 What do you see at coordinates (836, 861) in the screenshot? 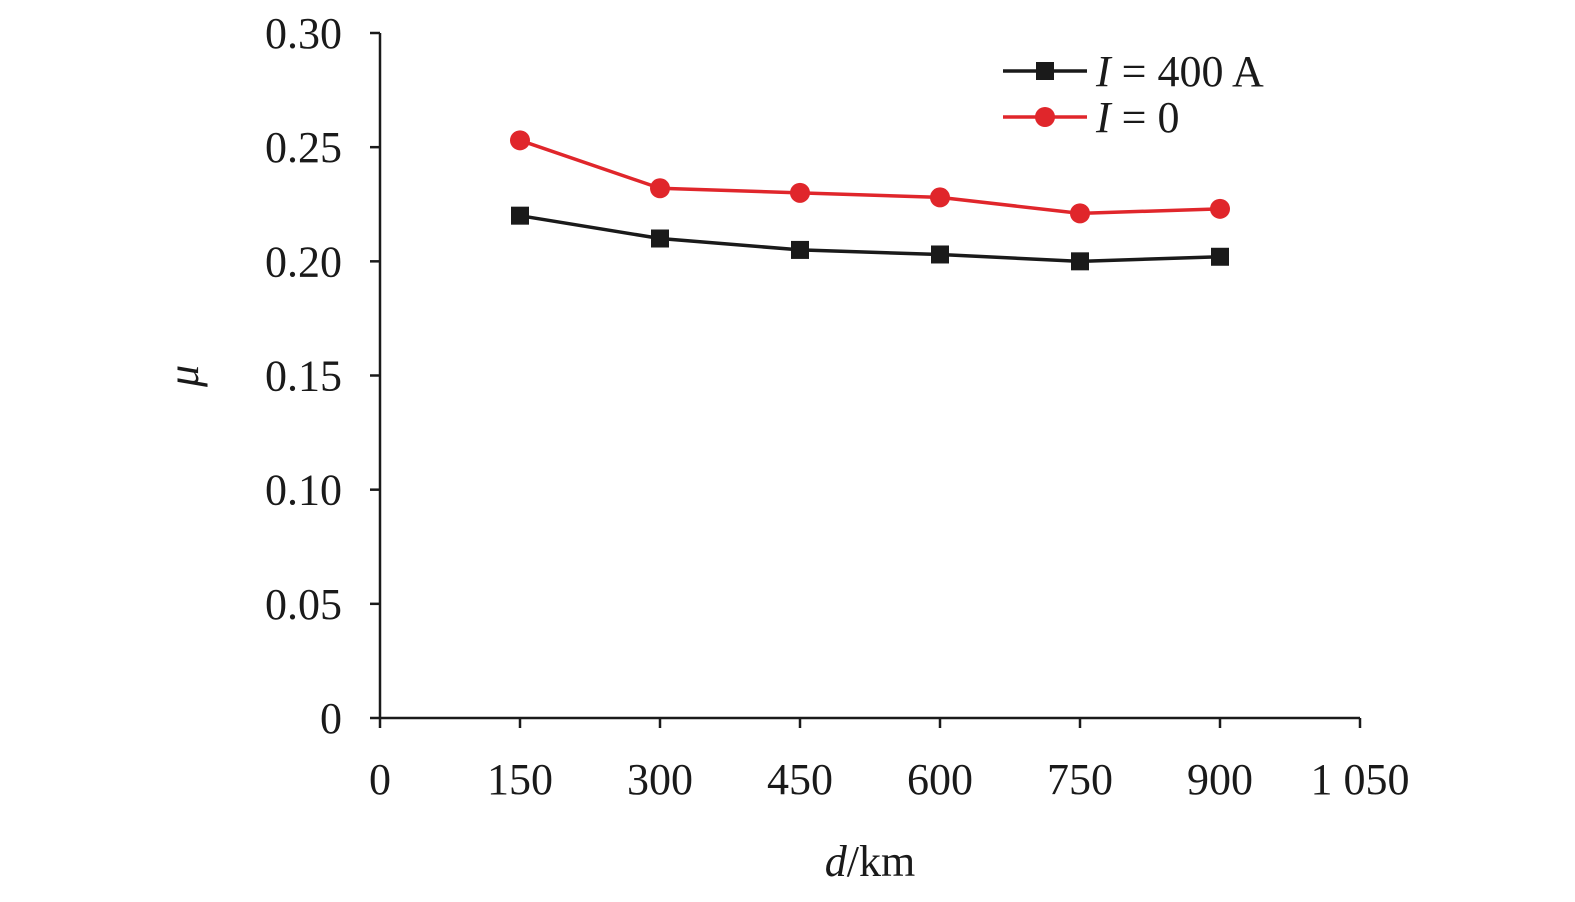
I see `x-axis-label-var: d` at bounding box center [836, 861].